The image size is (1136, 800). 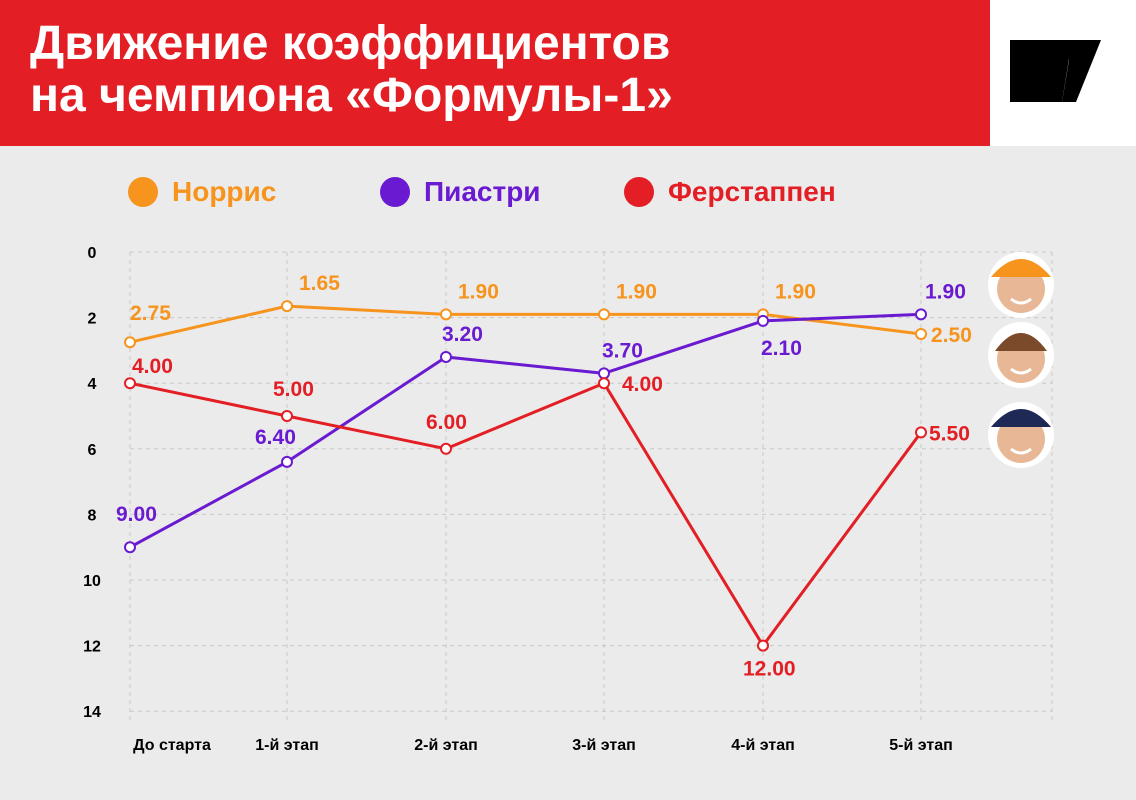 What do you see at coordinates (949, 433) in the screenshot?
I see `data-label: 5.50` at bounding box center [949, 433].